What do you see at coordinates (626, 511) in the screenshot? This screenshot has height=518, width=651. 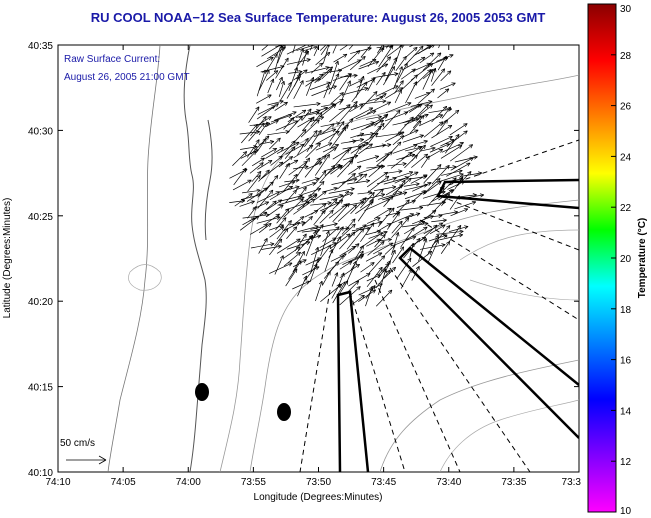 I see `colorbar-tick-label: 10` at bounding box center [626, 511].